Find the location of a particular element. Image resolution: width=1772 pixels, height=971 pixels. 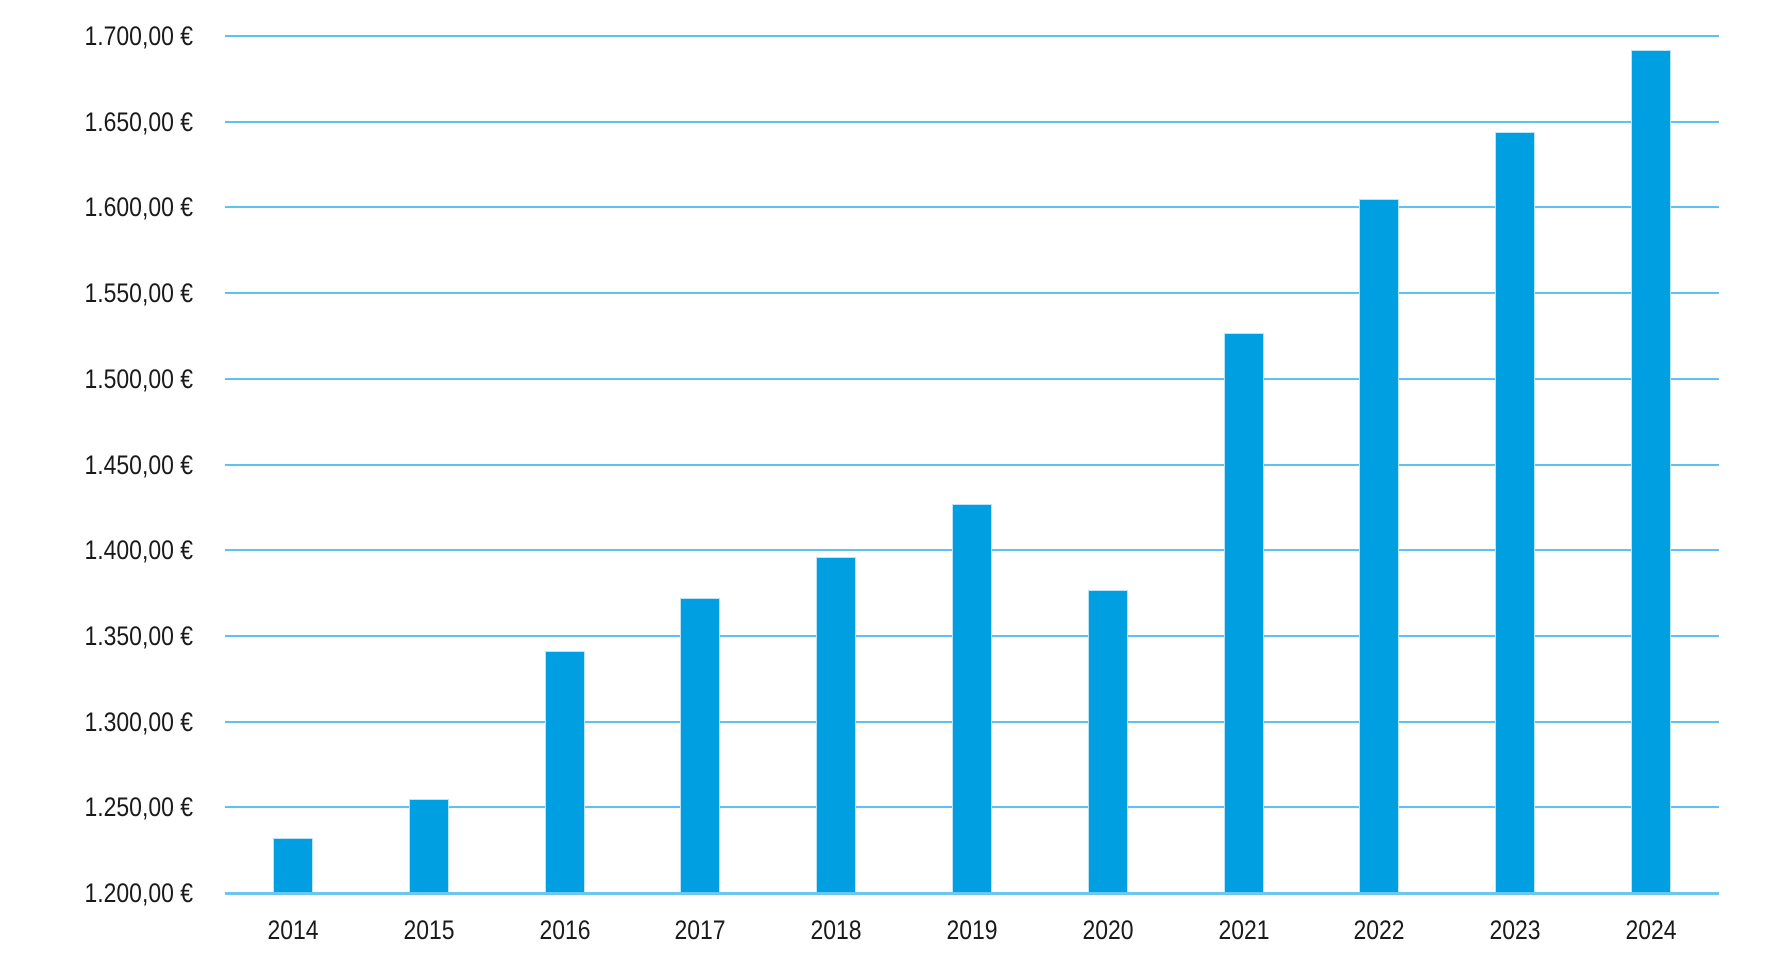

bar-2020 is located at coordinates (1107, 741).